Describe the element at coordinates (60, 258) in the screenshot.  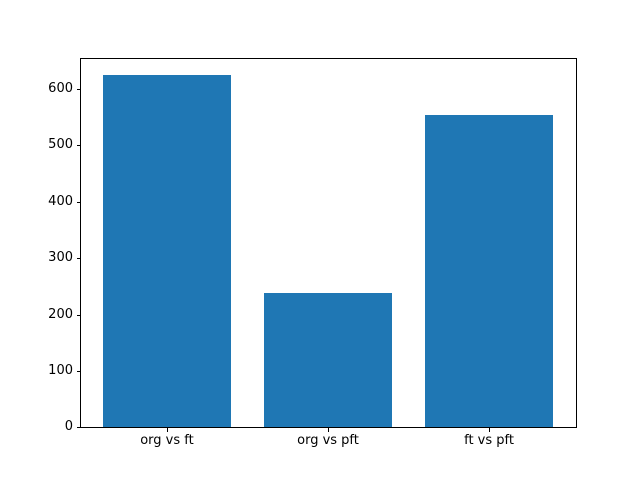
I see `y-tick-label: 300` at that location.